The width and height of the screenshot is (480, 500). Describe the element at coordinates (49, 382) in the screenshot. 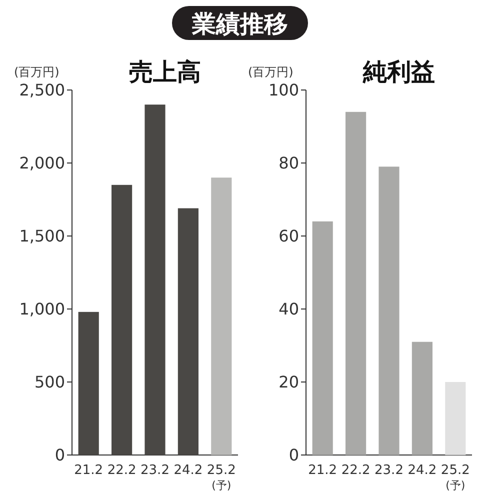

I see `y-tick-label: 500` at that location.